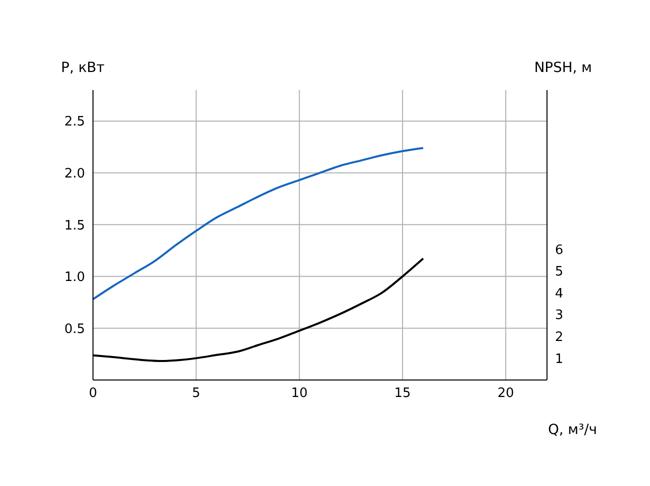  Describe the element at coordinates (74, 174) in the screenshot. I see `y-tick-label: 2.0` at that location.